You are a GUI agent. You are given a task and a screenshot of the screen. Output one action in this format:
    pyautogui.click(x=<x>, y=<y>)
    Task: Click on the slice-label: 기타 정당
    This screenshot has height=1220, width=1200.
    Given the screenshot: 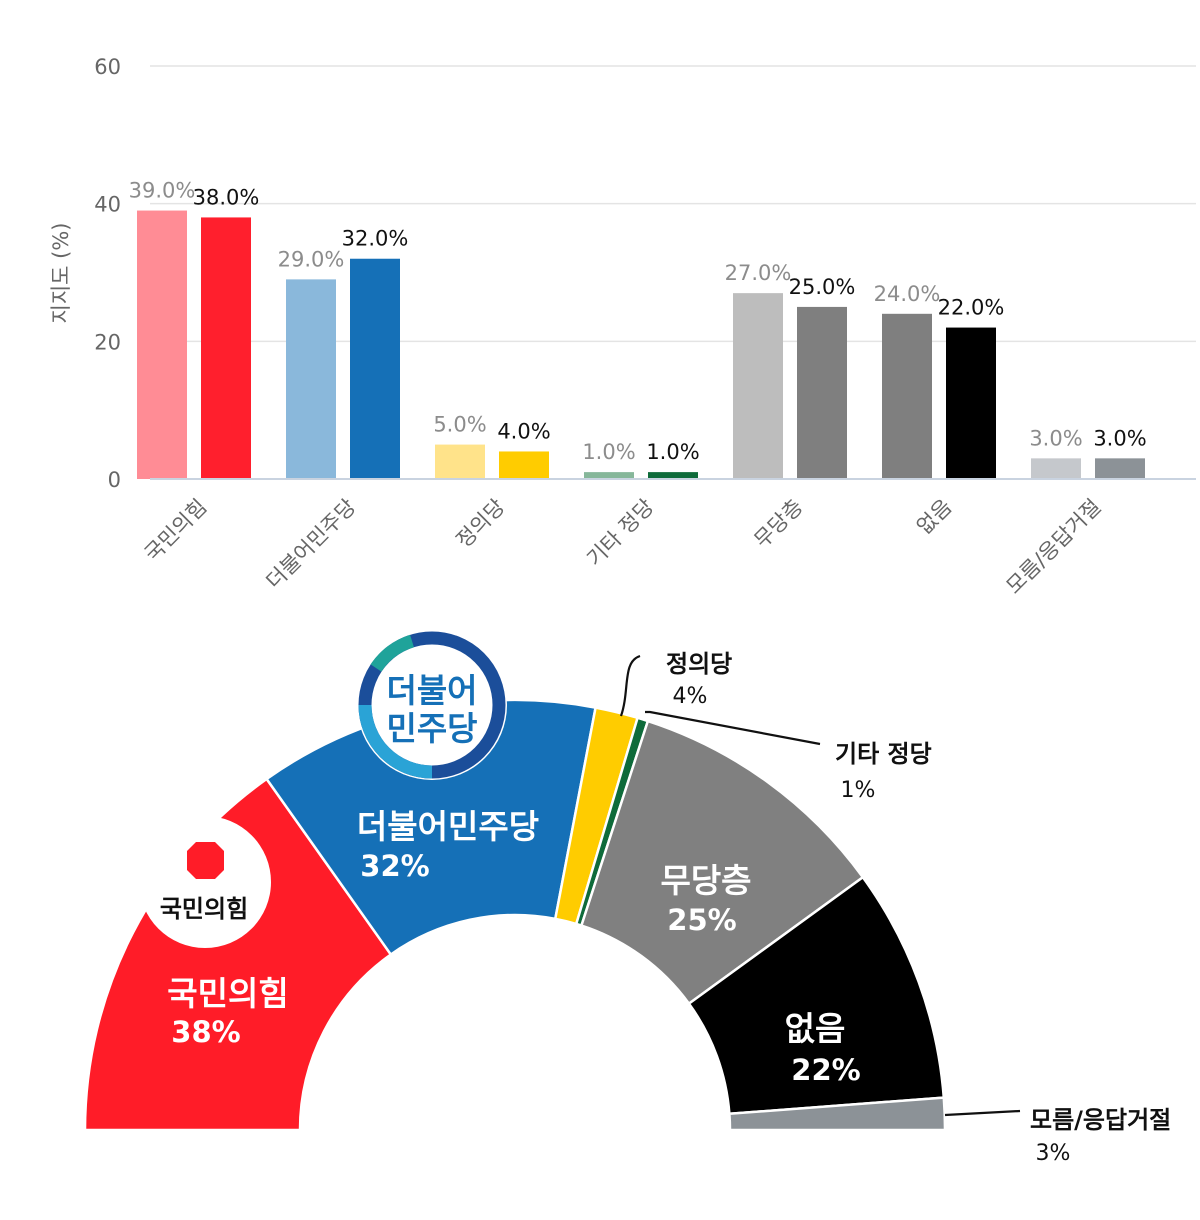 What is the action you would take?
    pyautogui.click(x=883, y=754)
    